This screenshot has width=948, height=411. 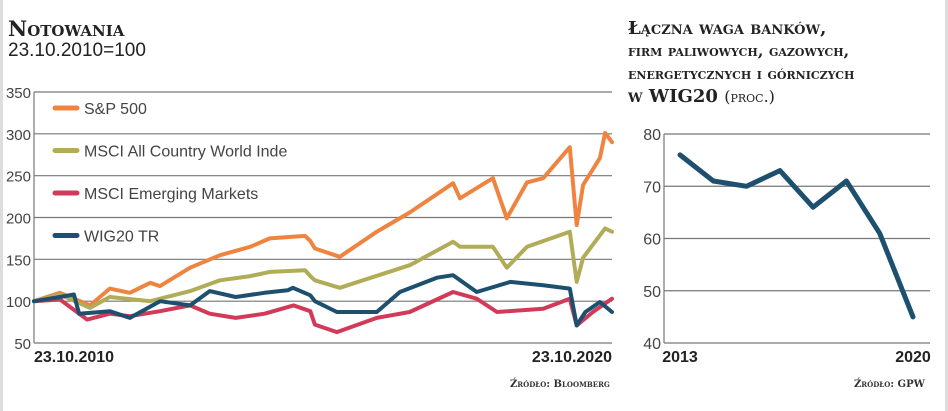 I want to click on x-tick-label: 2013, so click(x=680, y=357).